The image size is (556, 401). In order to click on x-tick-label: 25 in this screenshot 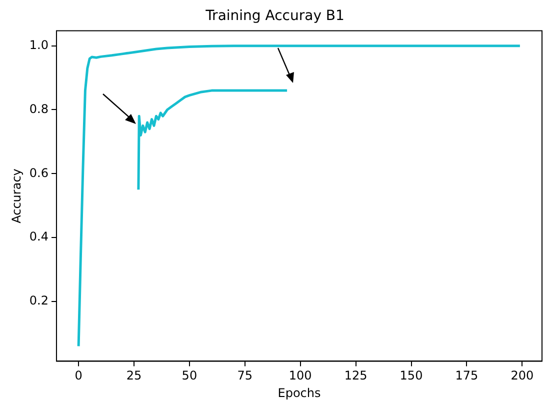, I will do `click(134, 375)`.